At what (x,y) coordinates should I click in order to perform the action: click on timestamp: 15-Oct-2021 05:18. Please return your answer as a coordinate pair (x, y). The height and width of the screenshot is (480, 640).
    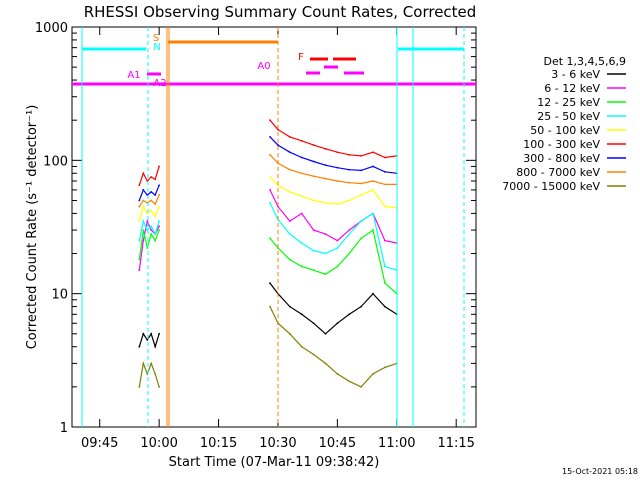
    Looking at the image, I should click on (600, 471).